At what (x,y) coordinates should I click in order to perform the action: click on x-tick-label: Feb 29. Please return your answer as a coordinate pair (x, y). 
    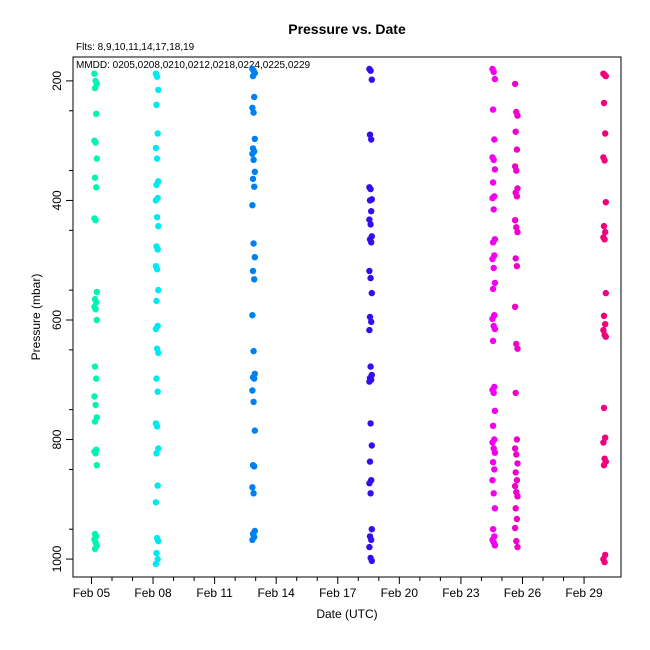
    Looking at the image, I should click on (584, 593).